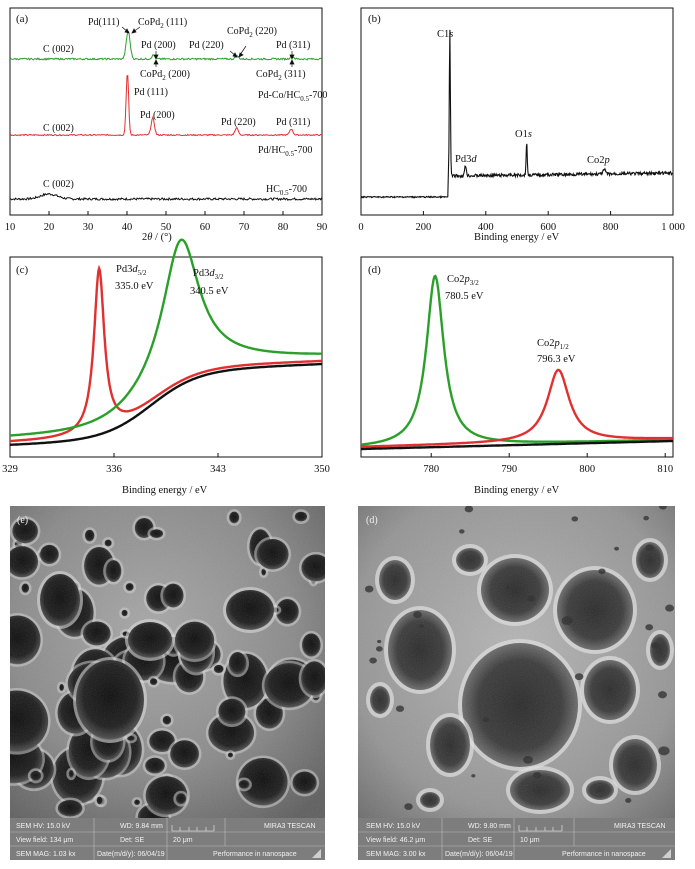 The image size is (695, 869). Describe the element at coordinates (157, 237) in the screenshot. I see `panel-a-xlabel: 2θ / (°)` at that location.